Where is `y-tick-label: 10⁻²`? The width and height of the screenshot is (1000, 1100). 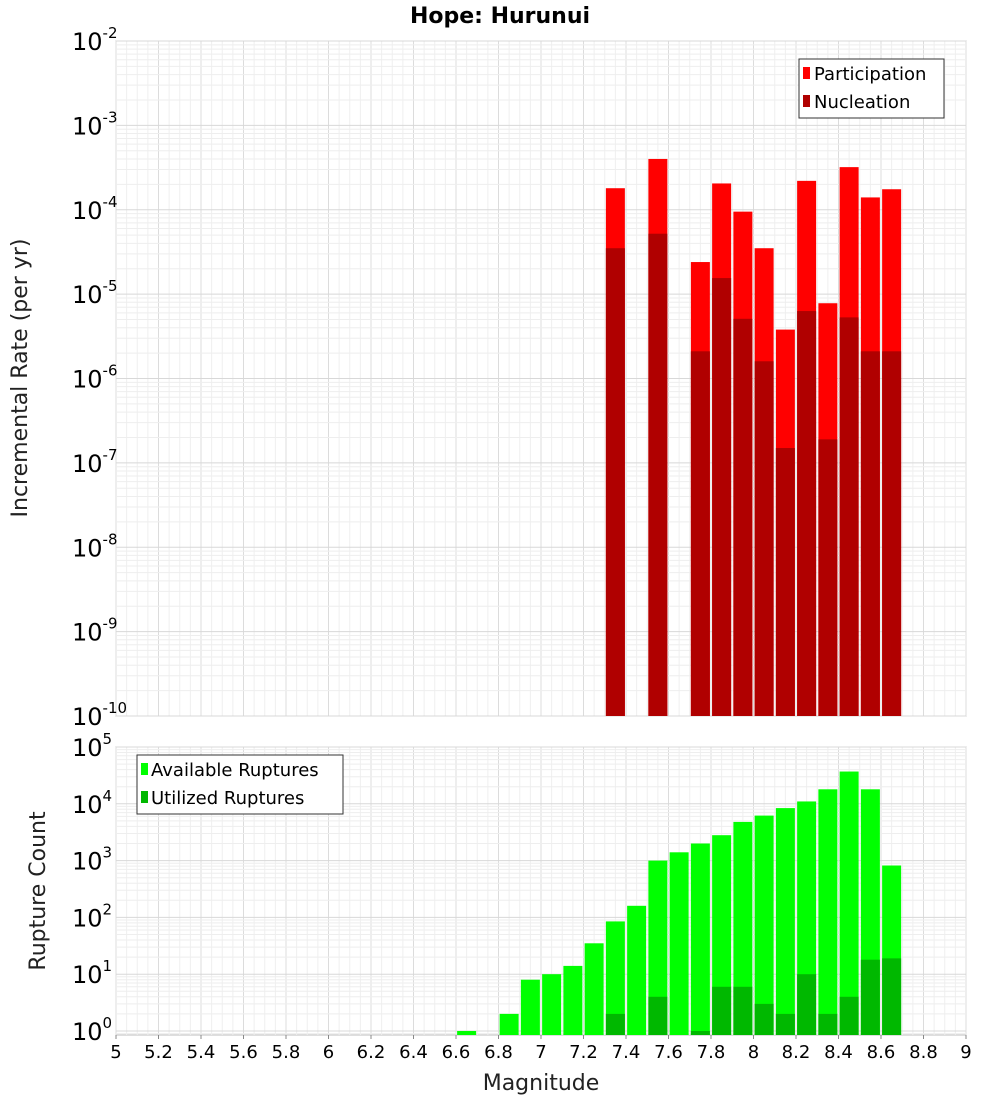
y-tick-label: 10⁻² is located at coordinates (95, 40).